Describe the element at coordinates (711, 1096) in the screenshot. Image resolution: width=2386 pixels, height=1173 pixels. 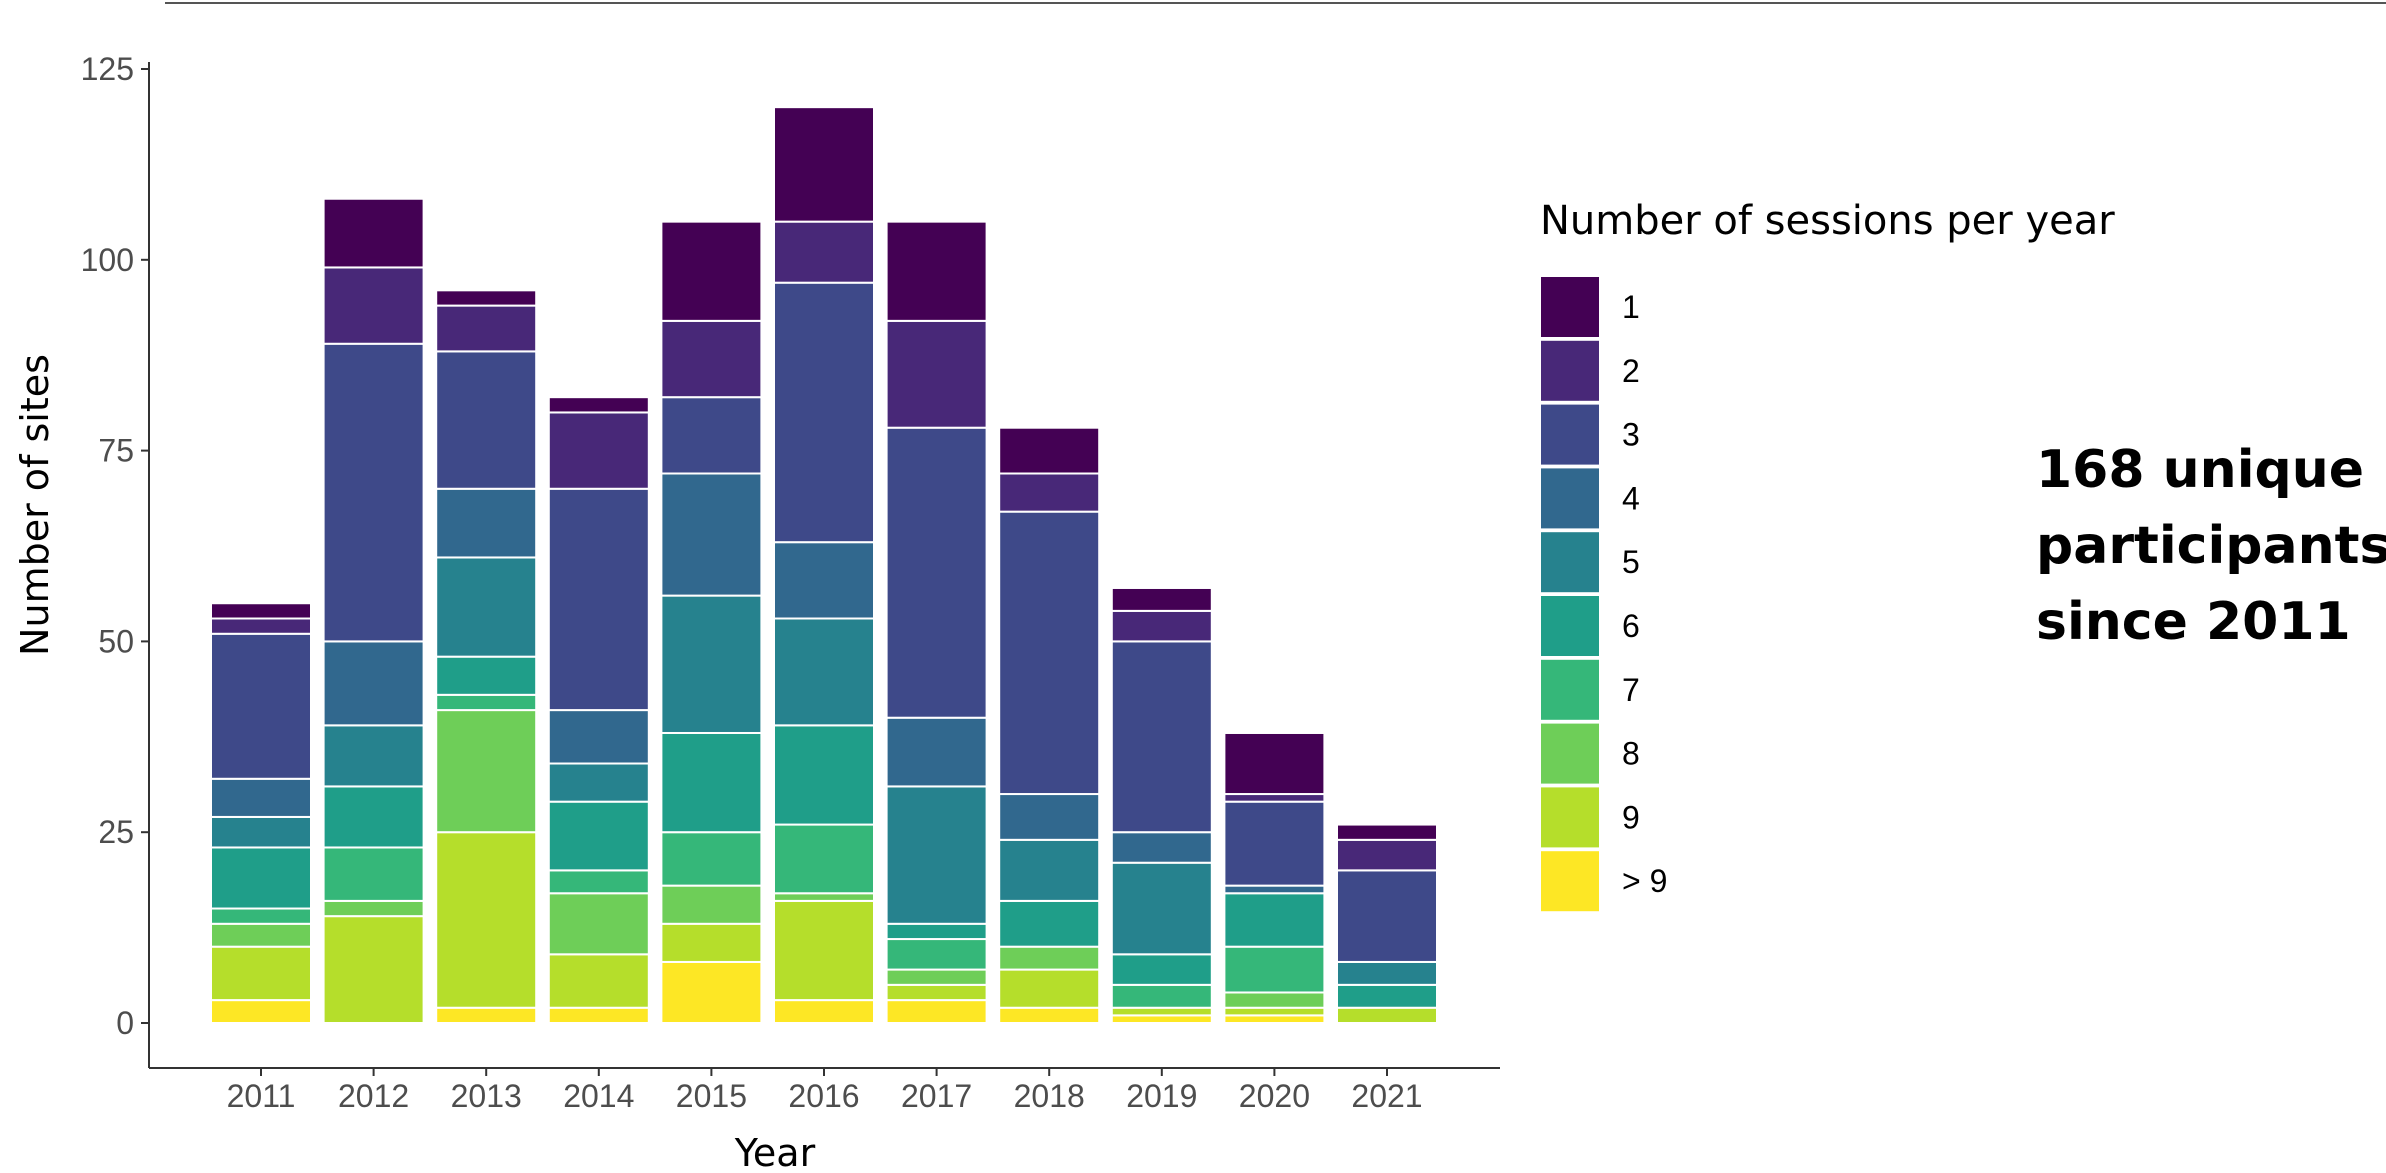
I see `x-tick-label: 2015` at that location.